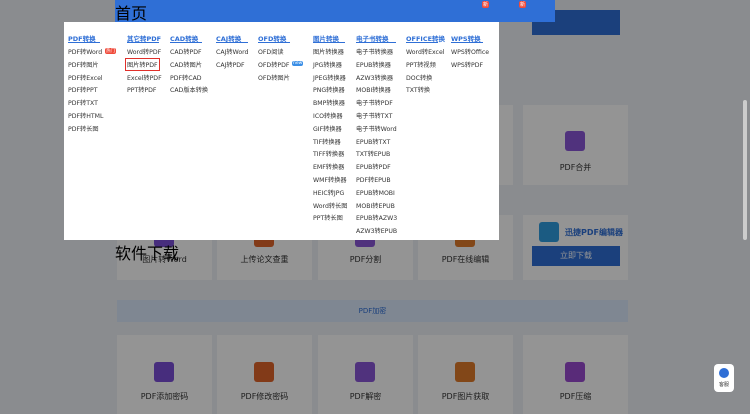  What do you see at coordinates (329, 104) in the screenshot?
I see `menu-item: BMP转换器` at bounding box center [329, 104].